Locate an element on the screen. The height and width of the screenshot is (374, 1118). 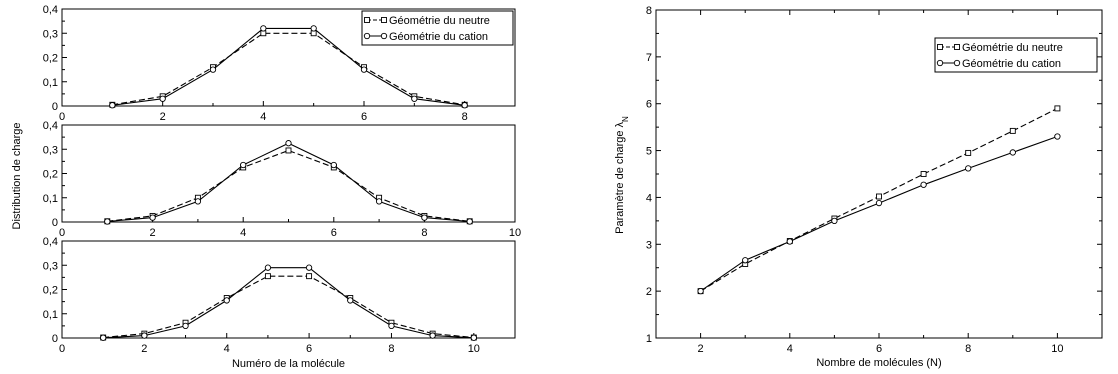
y-tick-label: 6 is located at coordinates (649, 105).